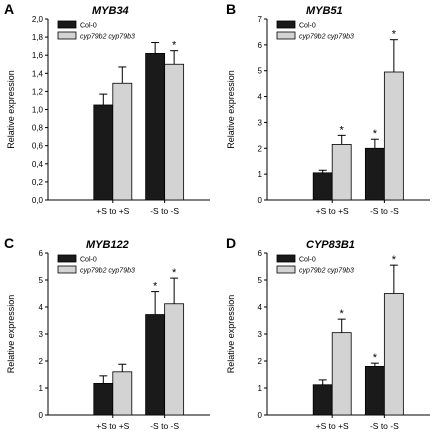 The image size is (445, 448). Describe the element at coordinates (231, 9) in the screenshot. I see `panel-letter: B` at that location.